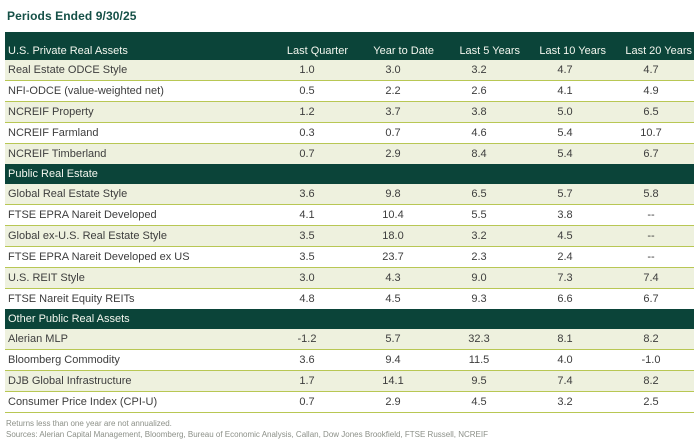 This screenshot has width=700, height=448. What do you see at coordinates (87, 236) in the screenshot?
I see `row-label: Global ex-U.S. Real Estate Style` at bounding box center [87, 236].